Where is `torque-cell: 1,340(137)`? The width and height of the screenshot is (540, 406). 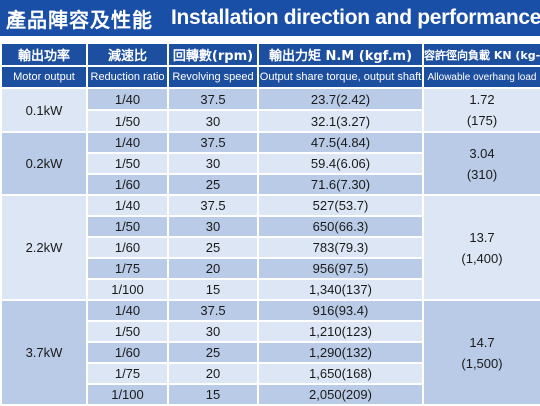
torque-cell: 1,340(137) is located at coordinates (340, 289).